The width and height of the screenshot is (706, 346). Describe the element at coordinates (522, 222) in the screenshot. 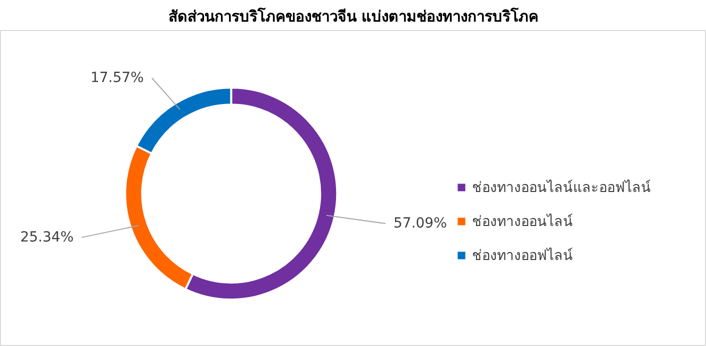

I see `legend-label: ช่องทางออนไลน์` at that location.